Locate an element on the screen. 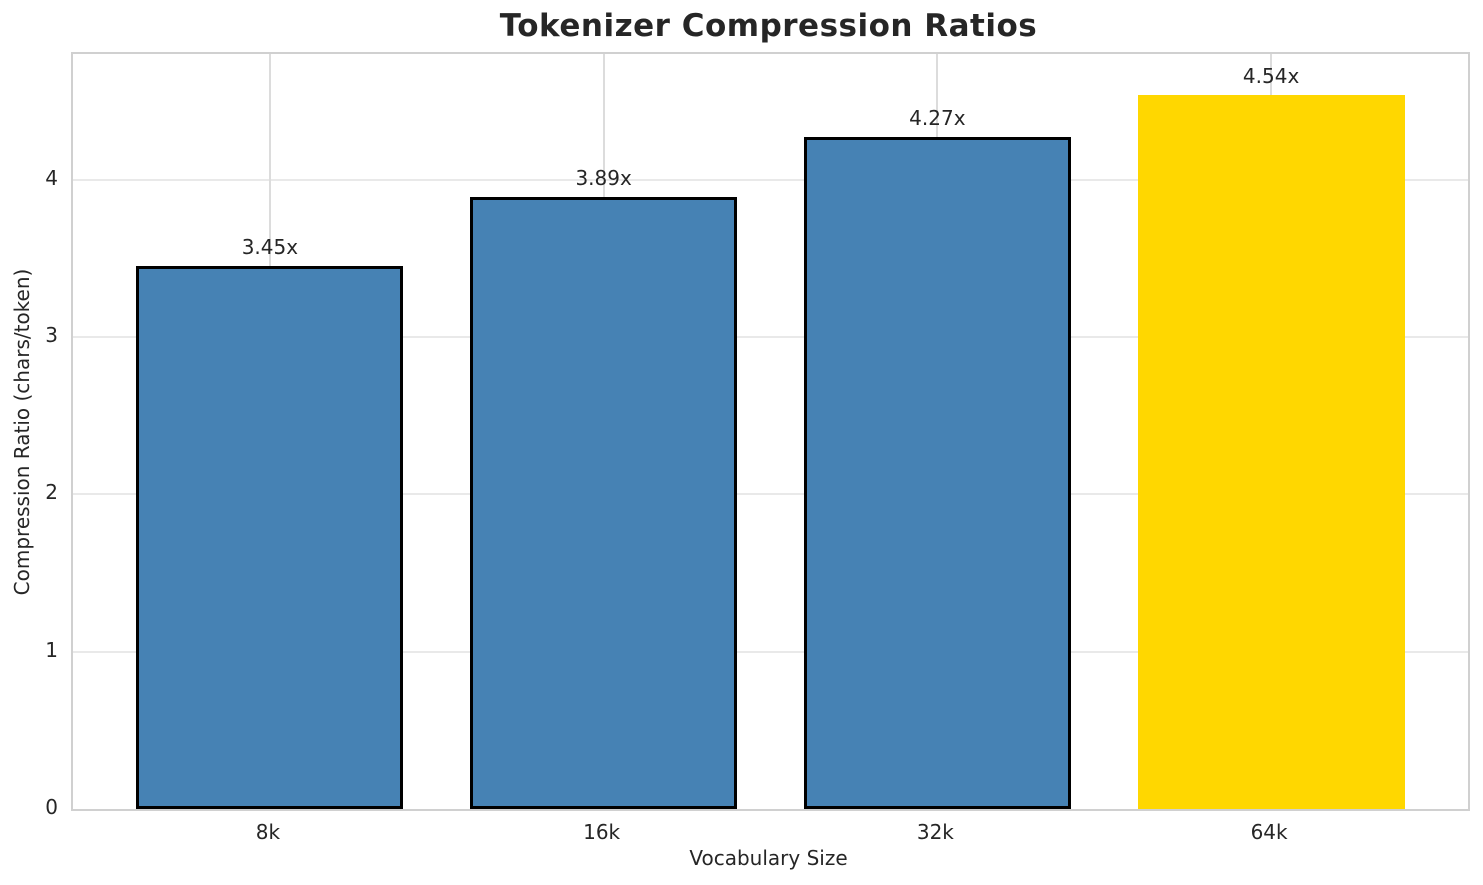 Image resolution: width=1483 pixels, height=885 pixels. y-tick-label: 0 is located at coordinates (51, 807).